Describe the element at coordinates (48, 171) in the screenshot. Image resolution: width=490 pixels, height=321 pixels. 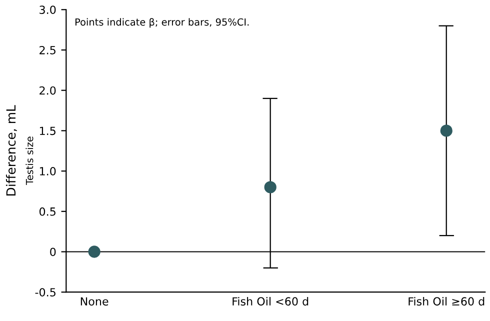
I see `y-tick-label: 1.0` at that location.